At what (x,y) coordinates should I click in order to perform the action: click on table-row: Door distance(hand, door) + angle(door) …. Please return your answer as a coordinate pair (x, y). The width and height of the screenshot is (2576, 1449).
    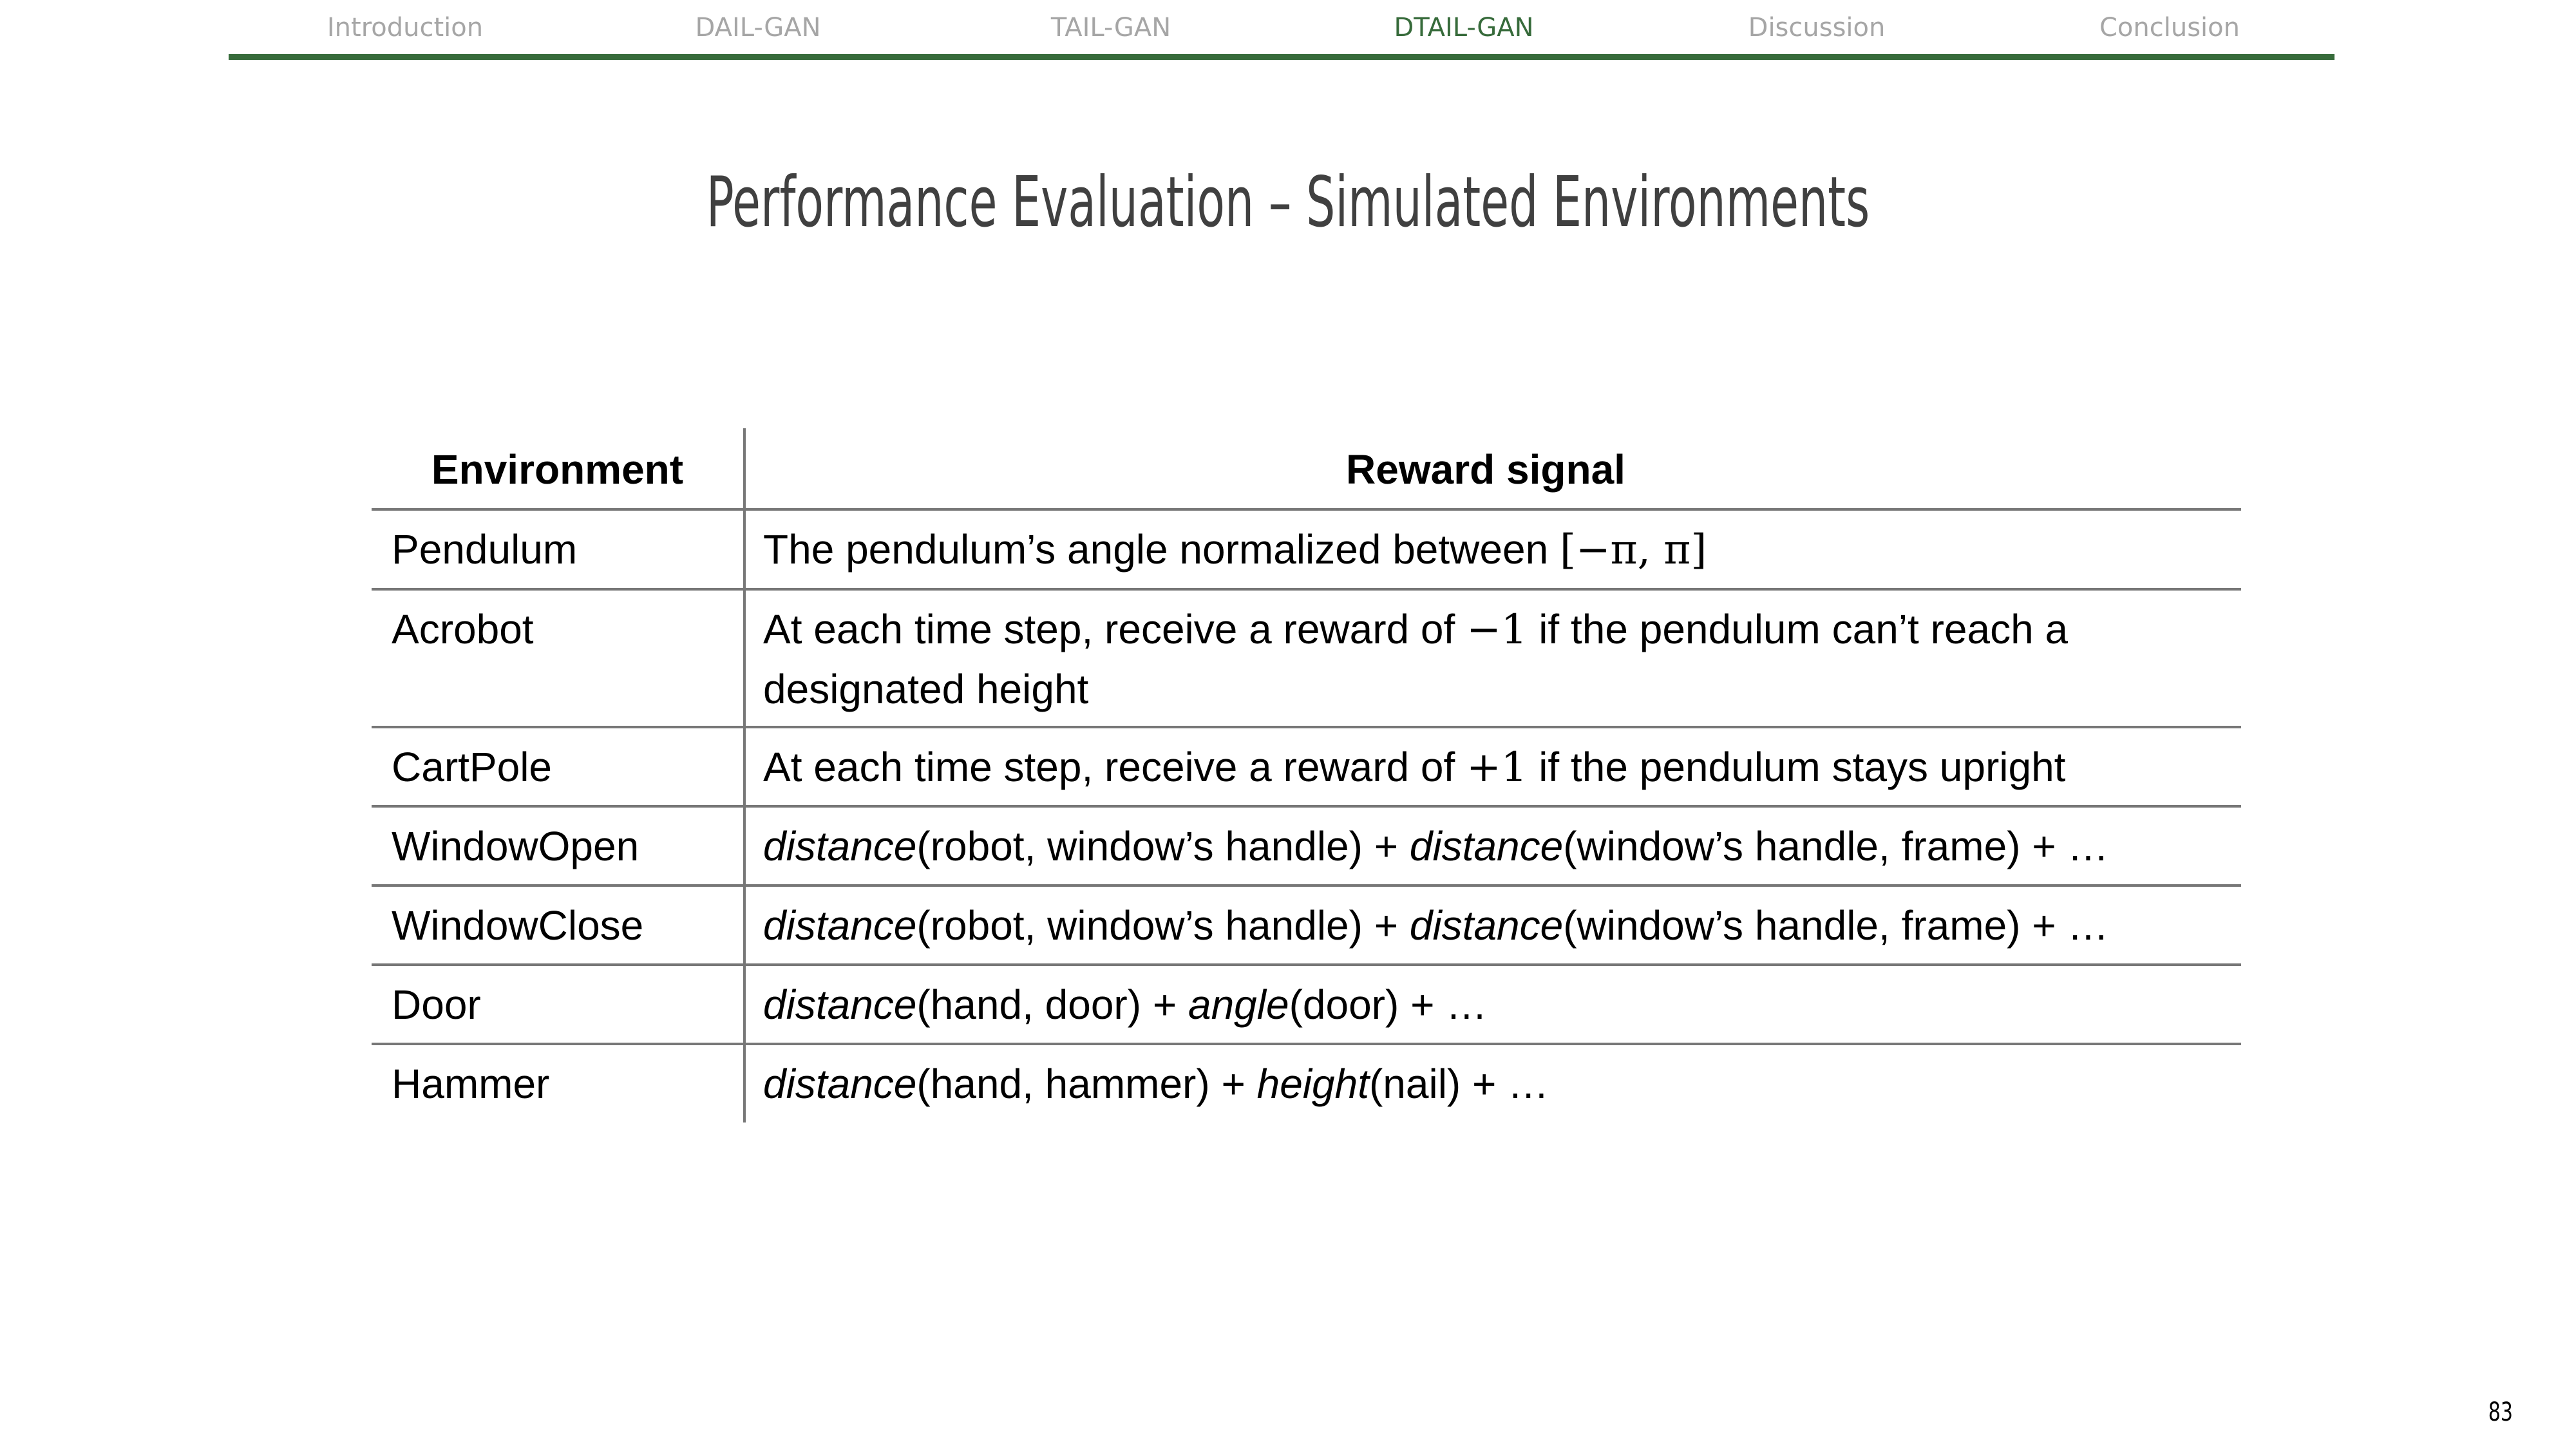
    Looking at the image, I should click on (1306, 1006).